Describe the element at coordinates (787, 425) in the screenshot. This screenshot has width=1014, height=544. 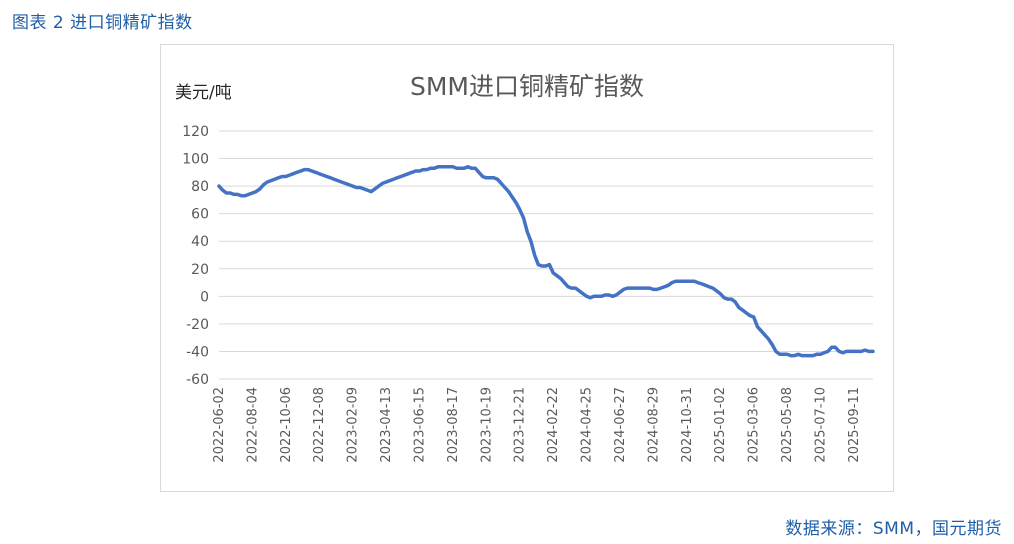
I see `x-tick-label: 2025-05-08` at that location.